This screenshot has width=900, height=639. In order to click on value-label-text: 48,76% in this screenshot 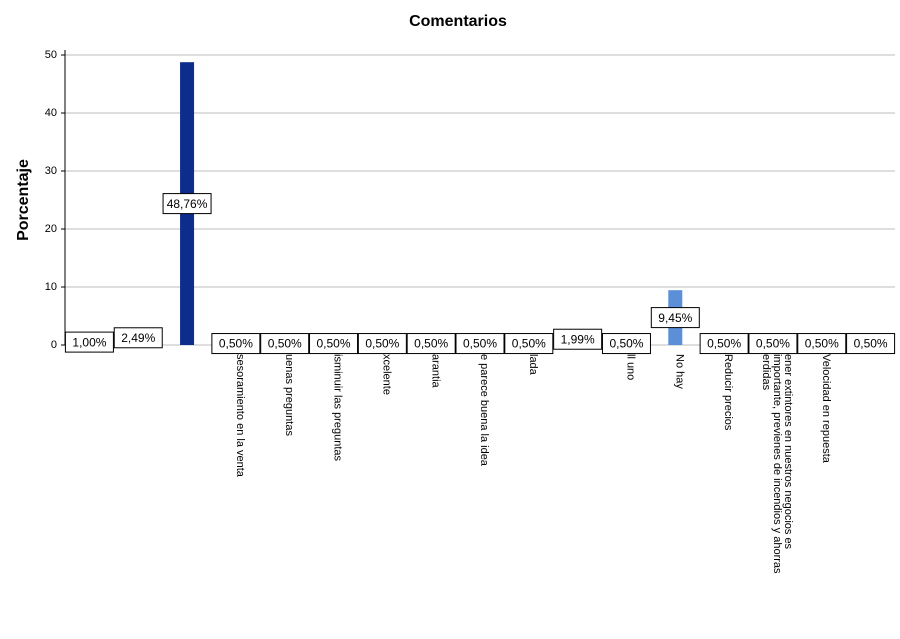, I will do `click(187, 204)`.